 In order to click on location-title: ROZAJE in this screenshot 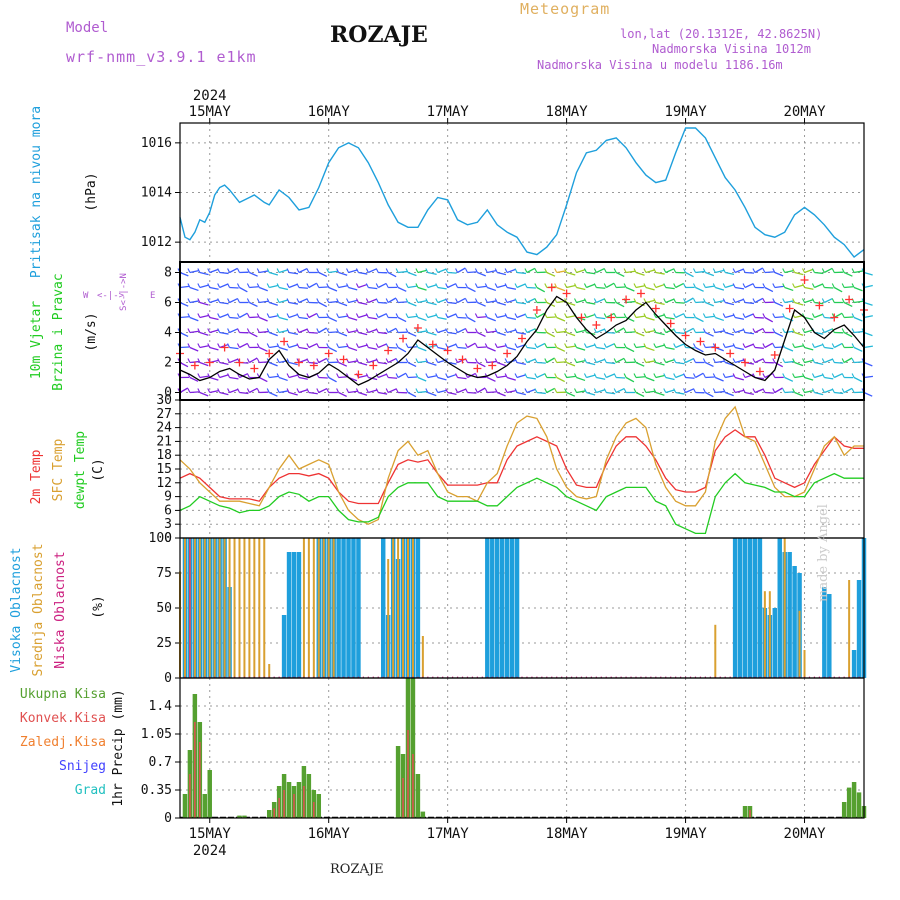, I will do `click(379, 35)`.